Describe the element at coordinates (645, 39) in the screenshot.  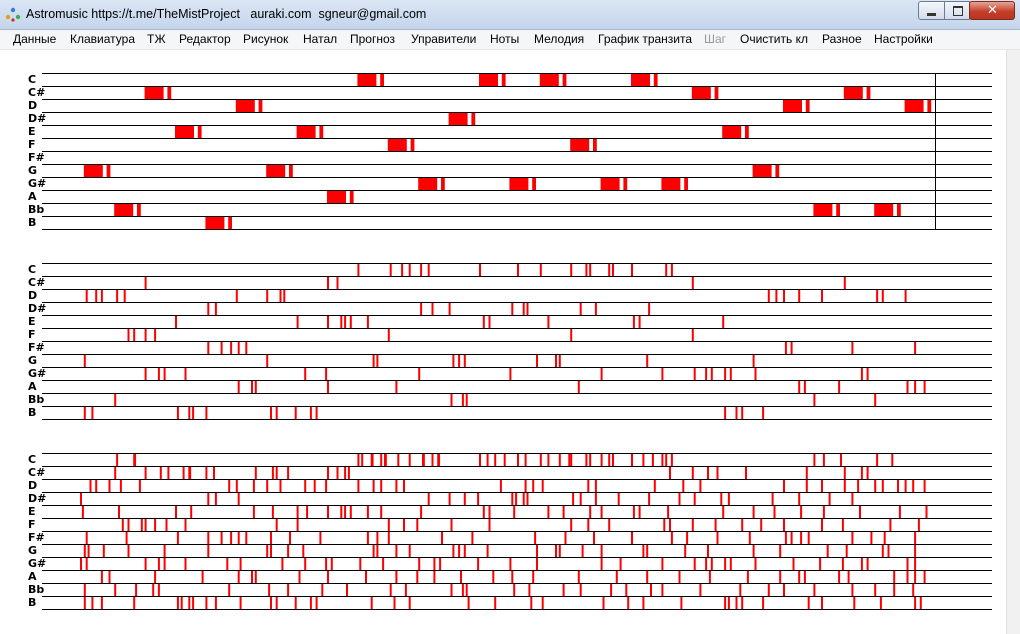
I see `menu-transit-chart: График транзита` at that location.